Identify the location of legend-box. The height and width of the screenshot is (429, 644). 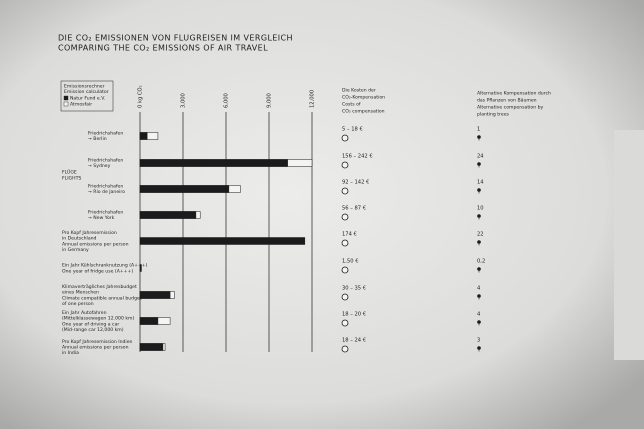
(87, 96).